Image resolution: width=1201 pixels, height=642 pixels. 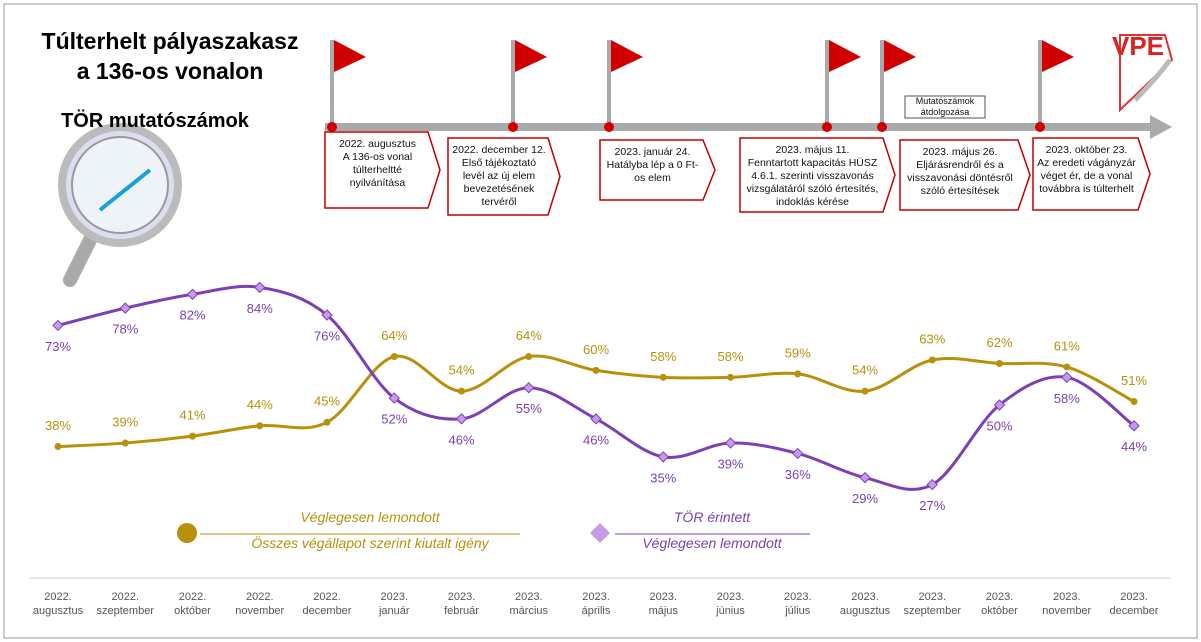 I want to click on value-label: 76%, so click(x=327, y=335).